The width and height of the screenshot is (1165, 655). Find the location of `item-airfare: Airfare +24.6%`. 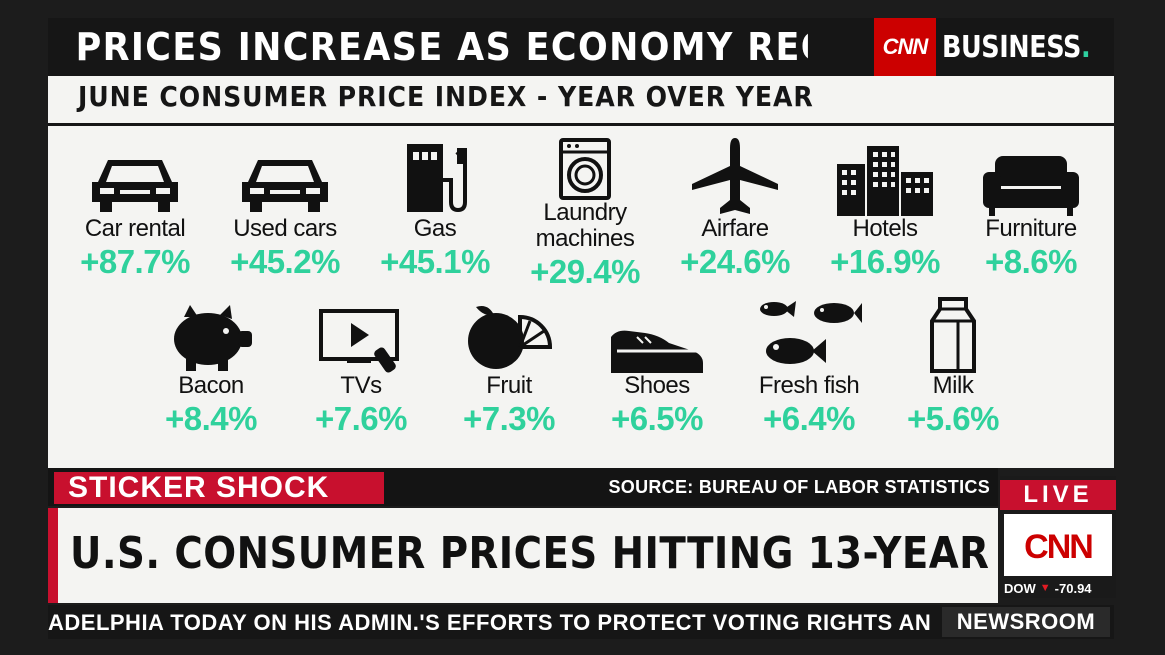

item-airfare: Airfare +24.6% is located at coordinates (735, 208).